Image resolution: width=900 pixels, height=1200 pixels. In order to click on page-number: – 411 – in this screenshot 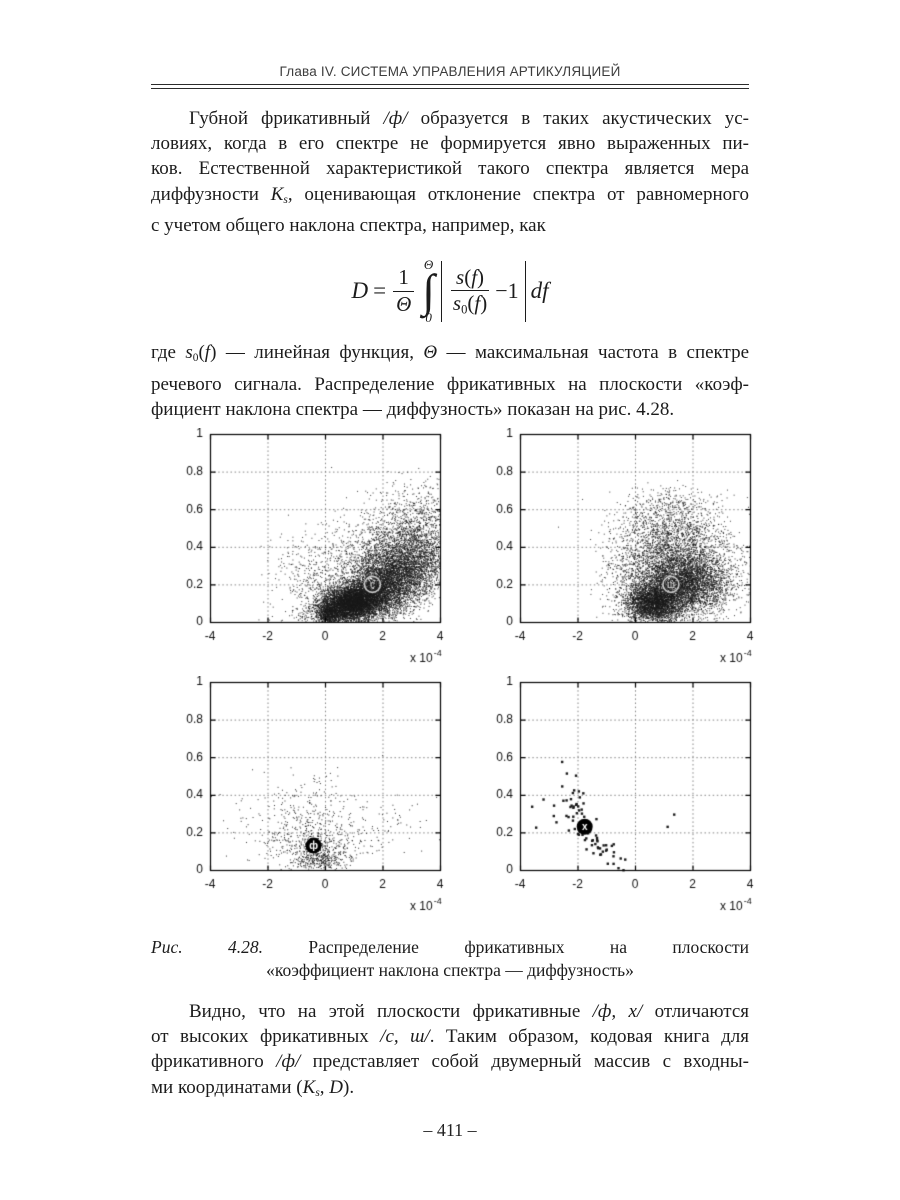, I will do `click(450, 1130)`.